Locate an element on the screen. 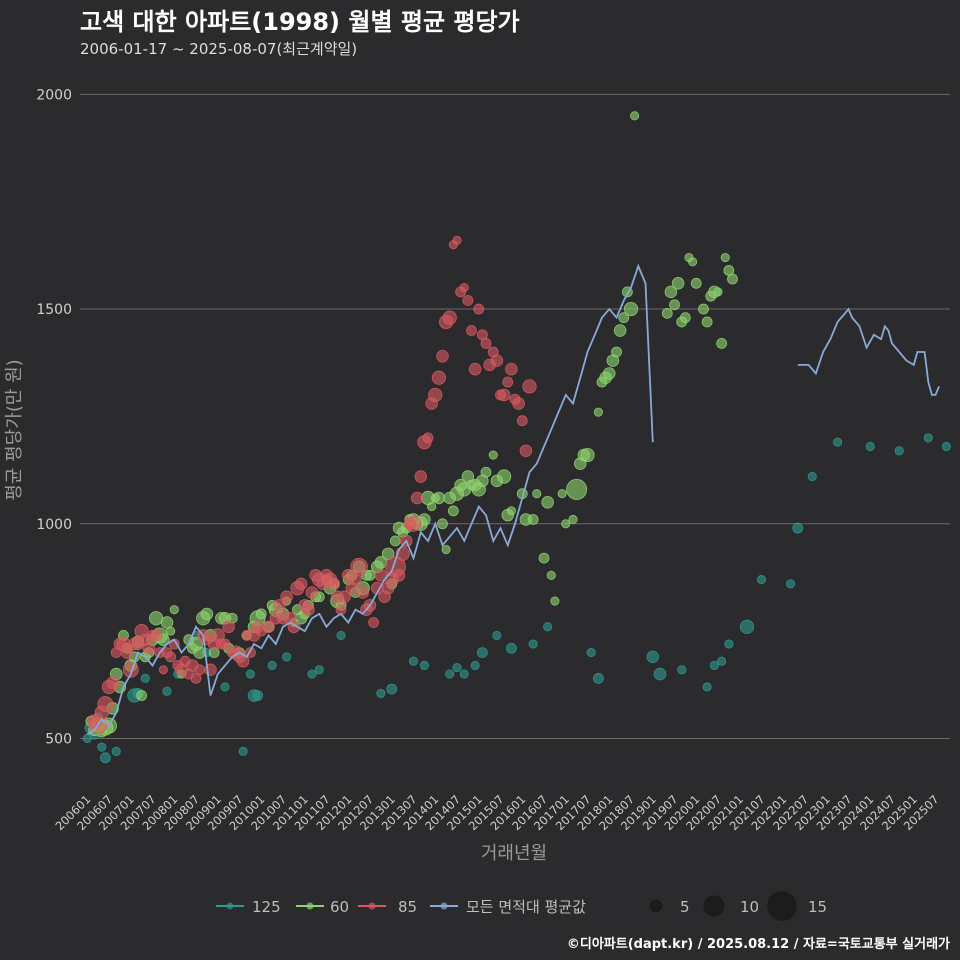 The height and width of the screenshot is (960, 960). legend-label-0: 125 is located at coordinates (266, 907).